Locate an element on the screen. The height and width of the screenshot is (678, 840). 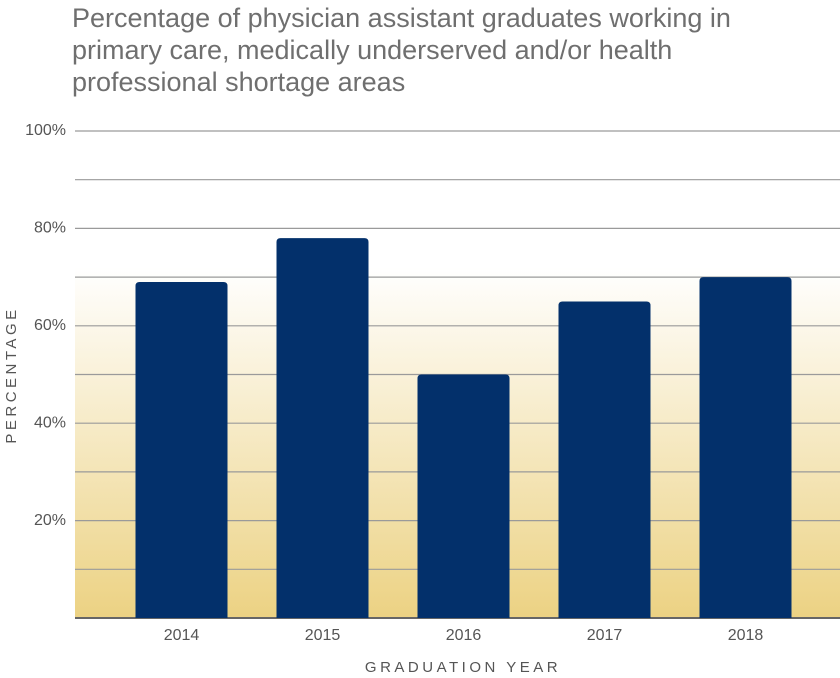
y-axis-title: PERCENTAGE is located at coordinates (11, 374).